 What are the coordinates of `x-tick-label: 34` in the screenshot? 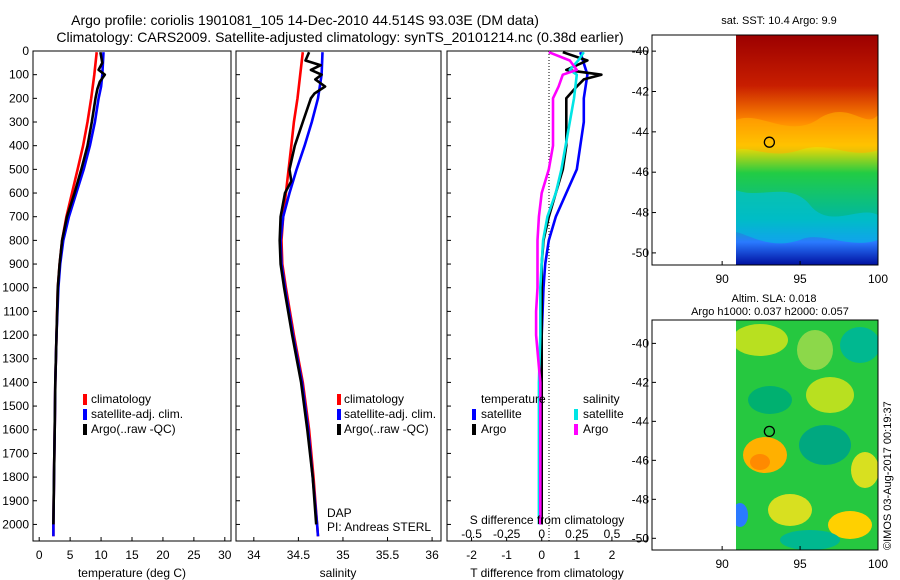 It's located at (254, 555).